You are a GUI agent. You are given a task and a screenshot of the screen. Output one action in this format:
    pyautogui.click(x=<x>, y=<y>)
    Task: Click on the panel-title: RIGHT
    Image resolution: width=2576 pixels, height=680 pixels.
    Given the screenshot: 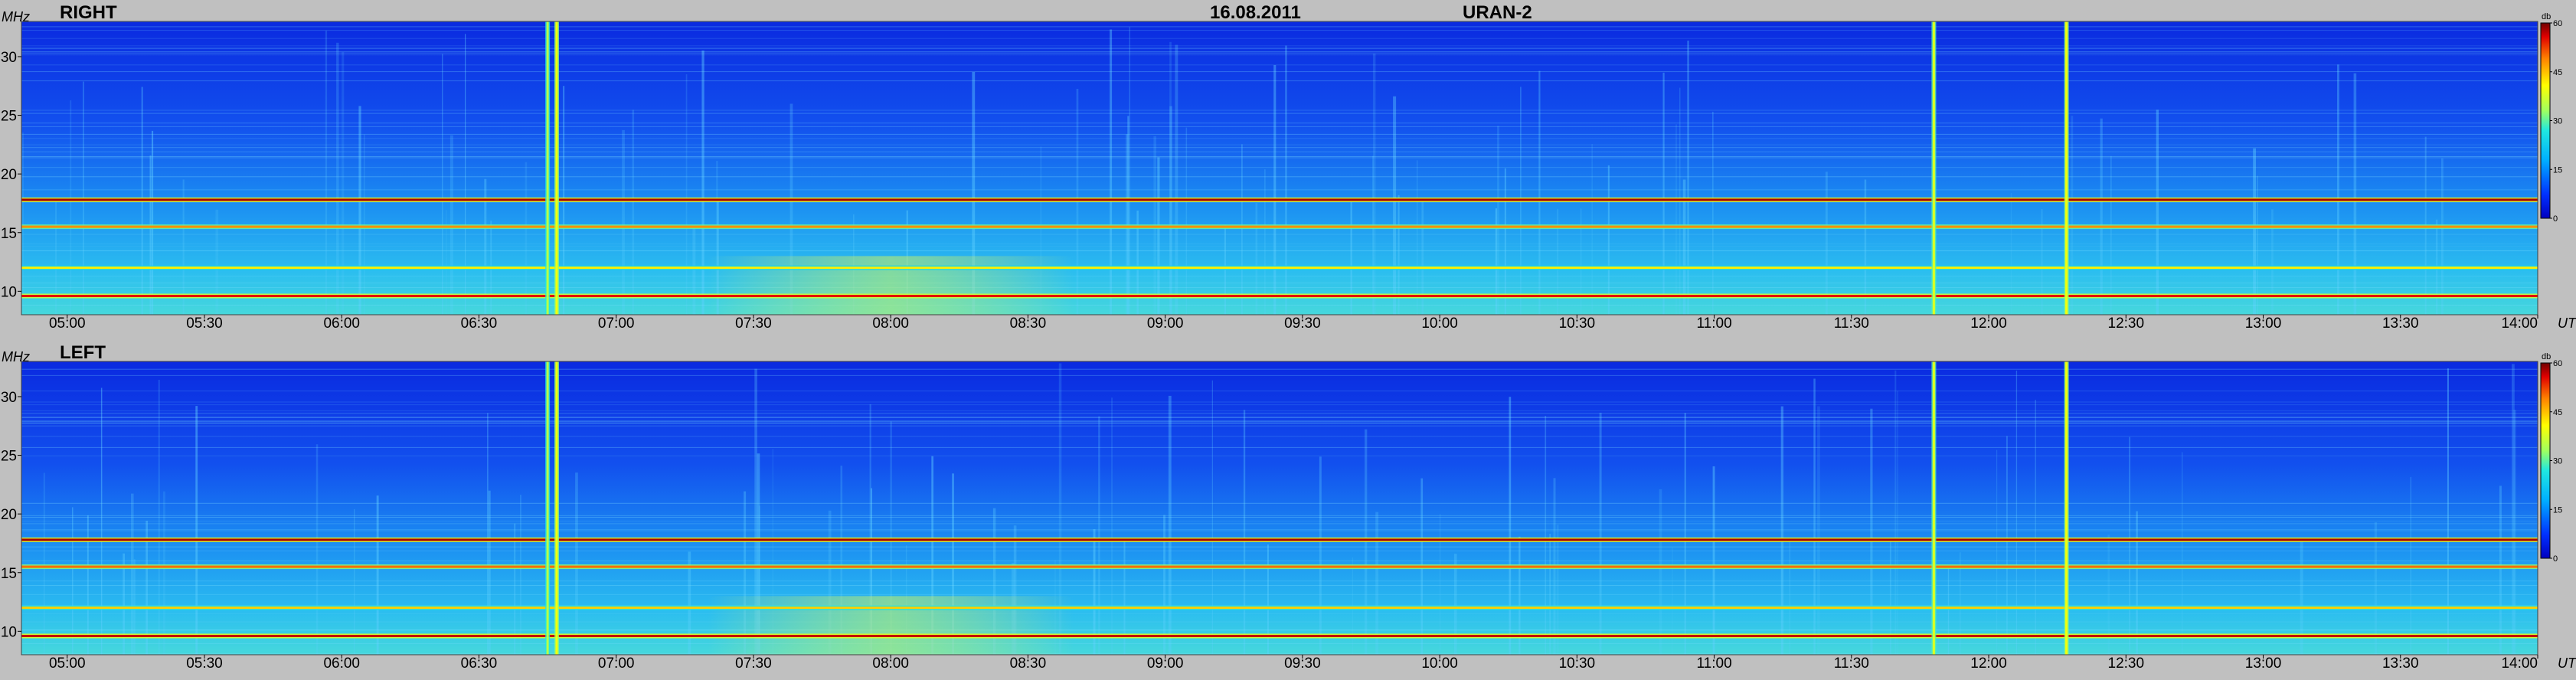 What is the action you would take?
    pyautogui.click(x=88, y=12)
    